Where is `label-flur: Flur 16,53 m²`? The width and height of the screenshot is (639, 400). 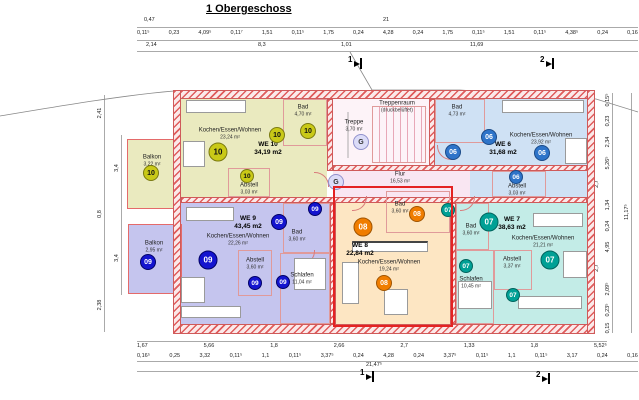
label-flur: Flur 16,53 m² is located at coordinates (400, 178).